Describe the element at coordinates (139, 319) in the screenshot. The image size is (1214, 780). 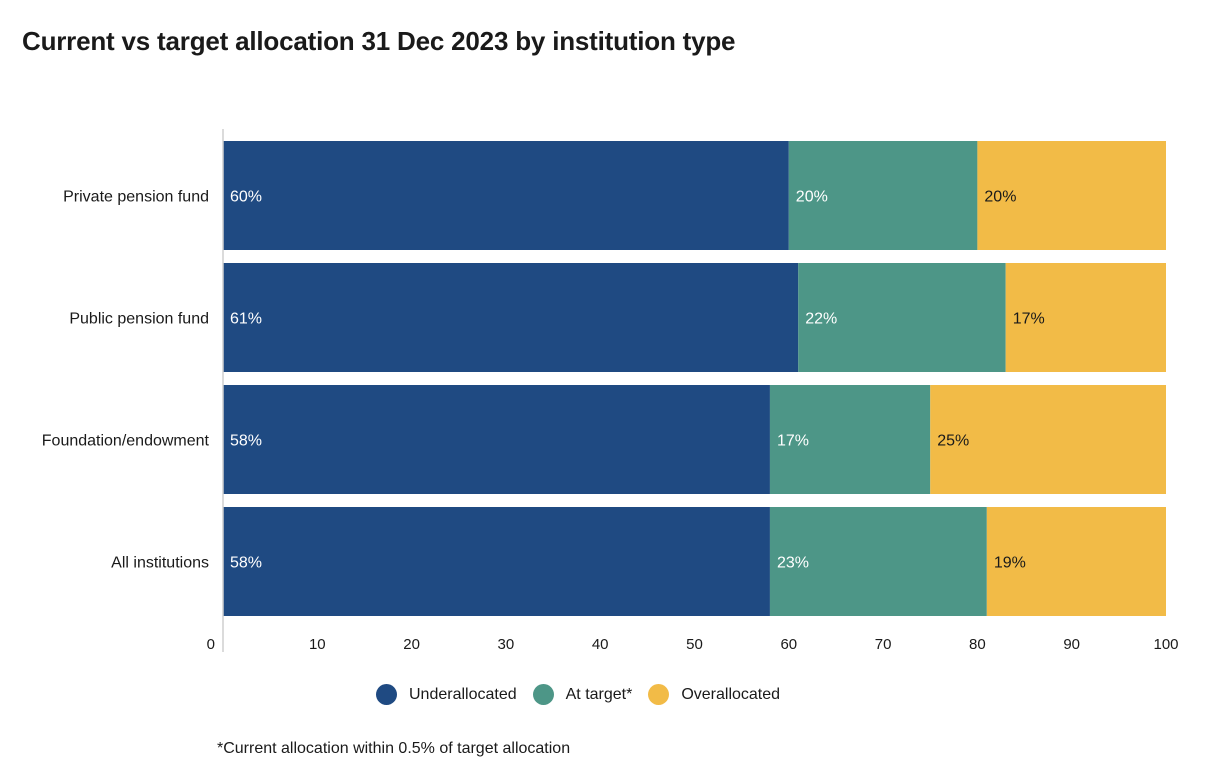
I see `category-label-public-pension-fund: Public pension fund` at that location.